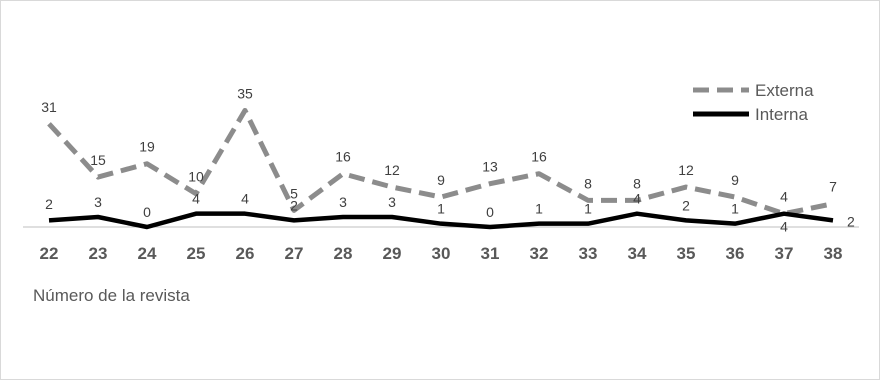 This screenshot has height=381, width=880. Describe the element at coordinates (294, 205) in the screenshot. I see `data-label-interna-27: 2` at that location.